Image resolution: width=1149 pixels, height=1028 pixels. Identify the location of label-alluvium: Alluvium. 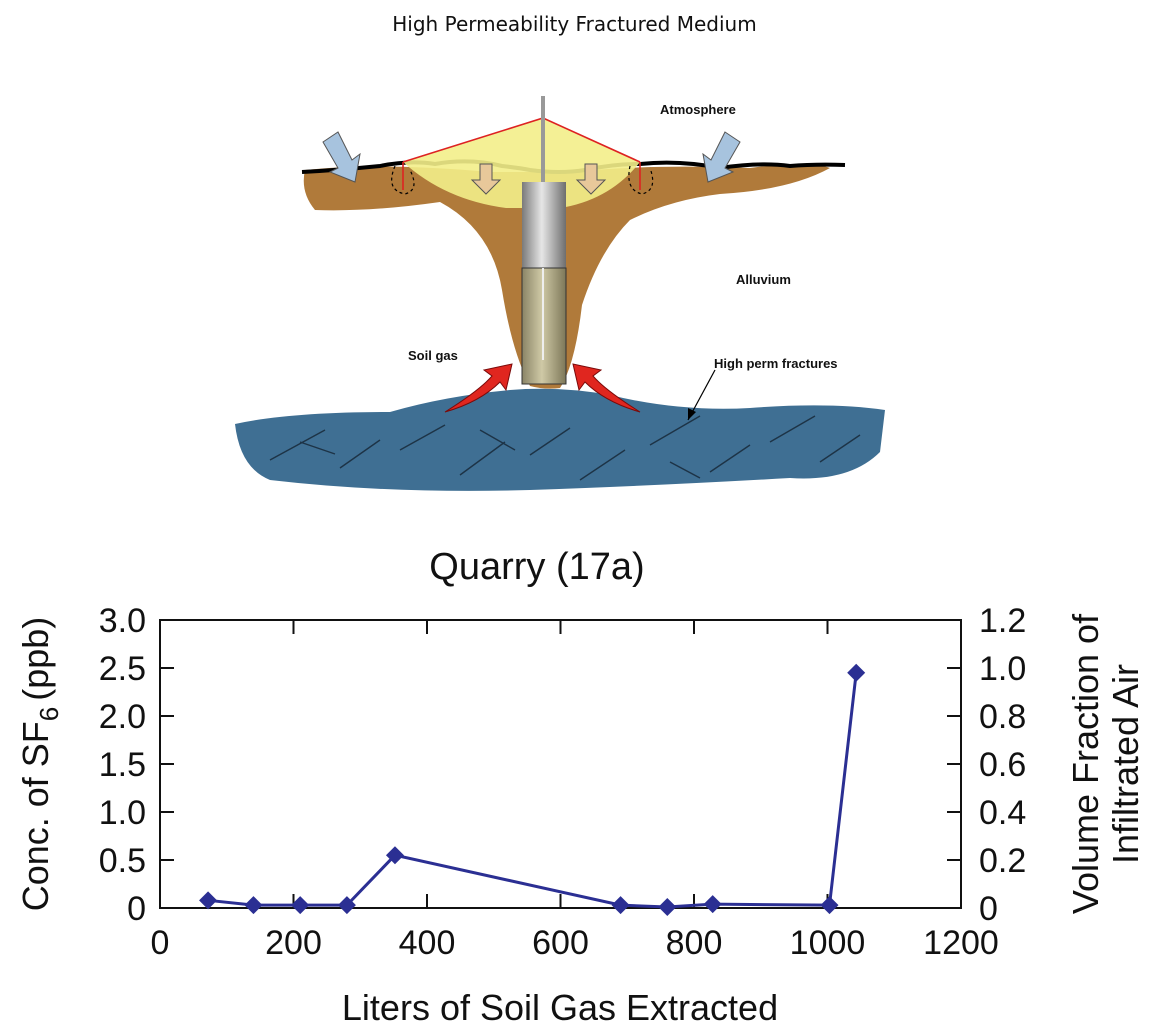
(763, 279).